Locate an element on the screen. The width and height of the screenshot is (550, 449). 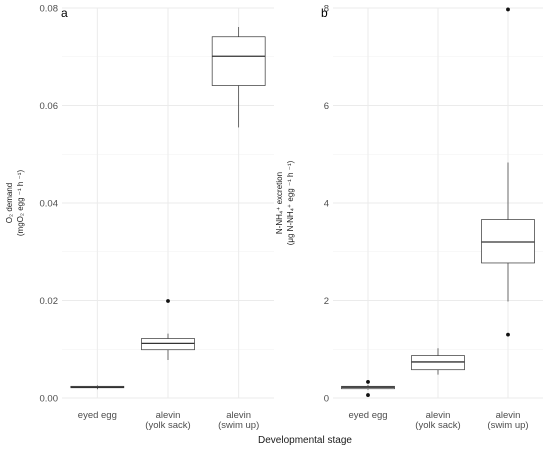
x-axis-title: Developmental stage is located at coordinates (305, 440).